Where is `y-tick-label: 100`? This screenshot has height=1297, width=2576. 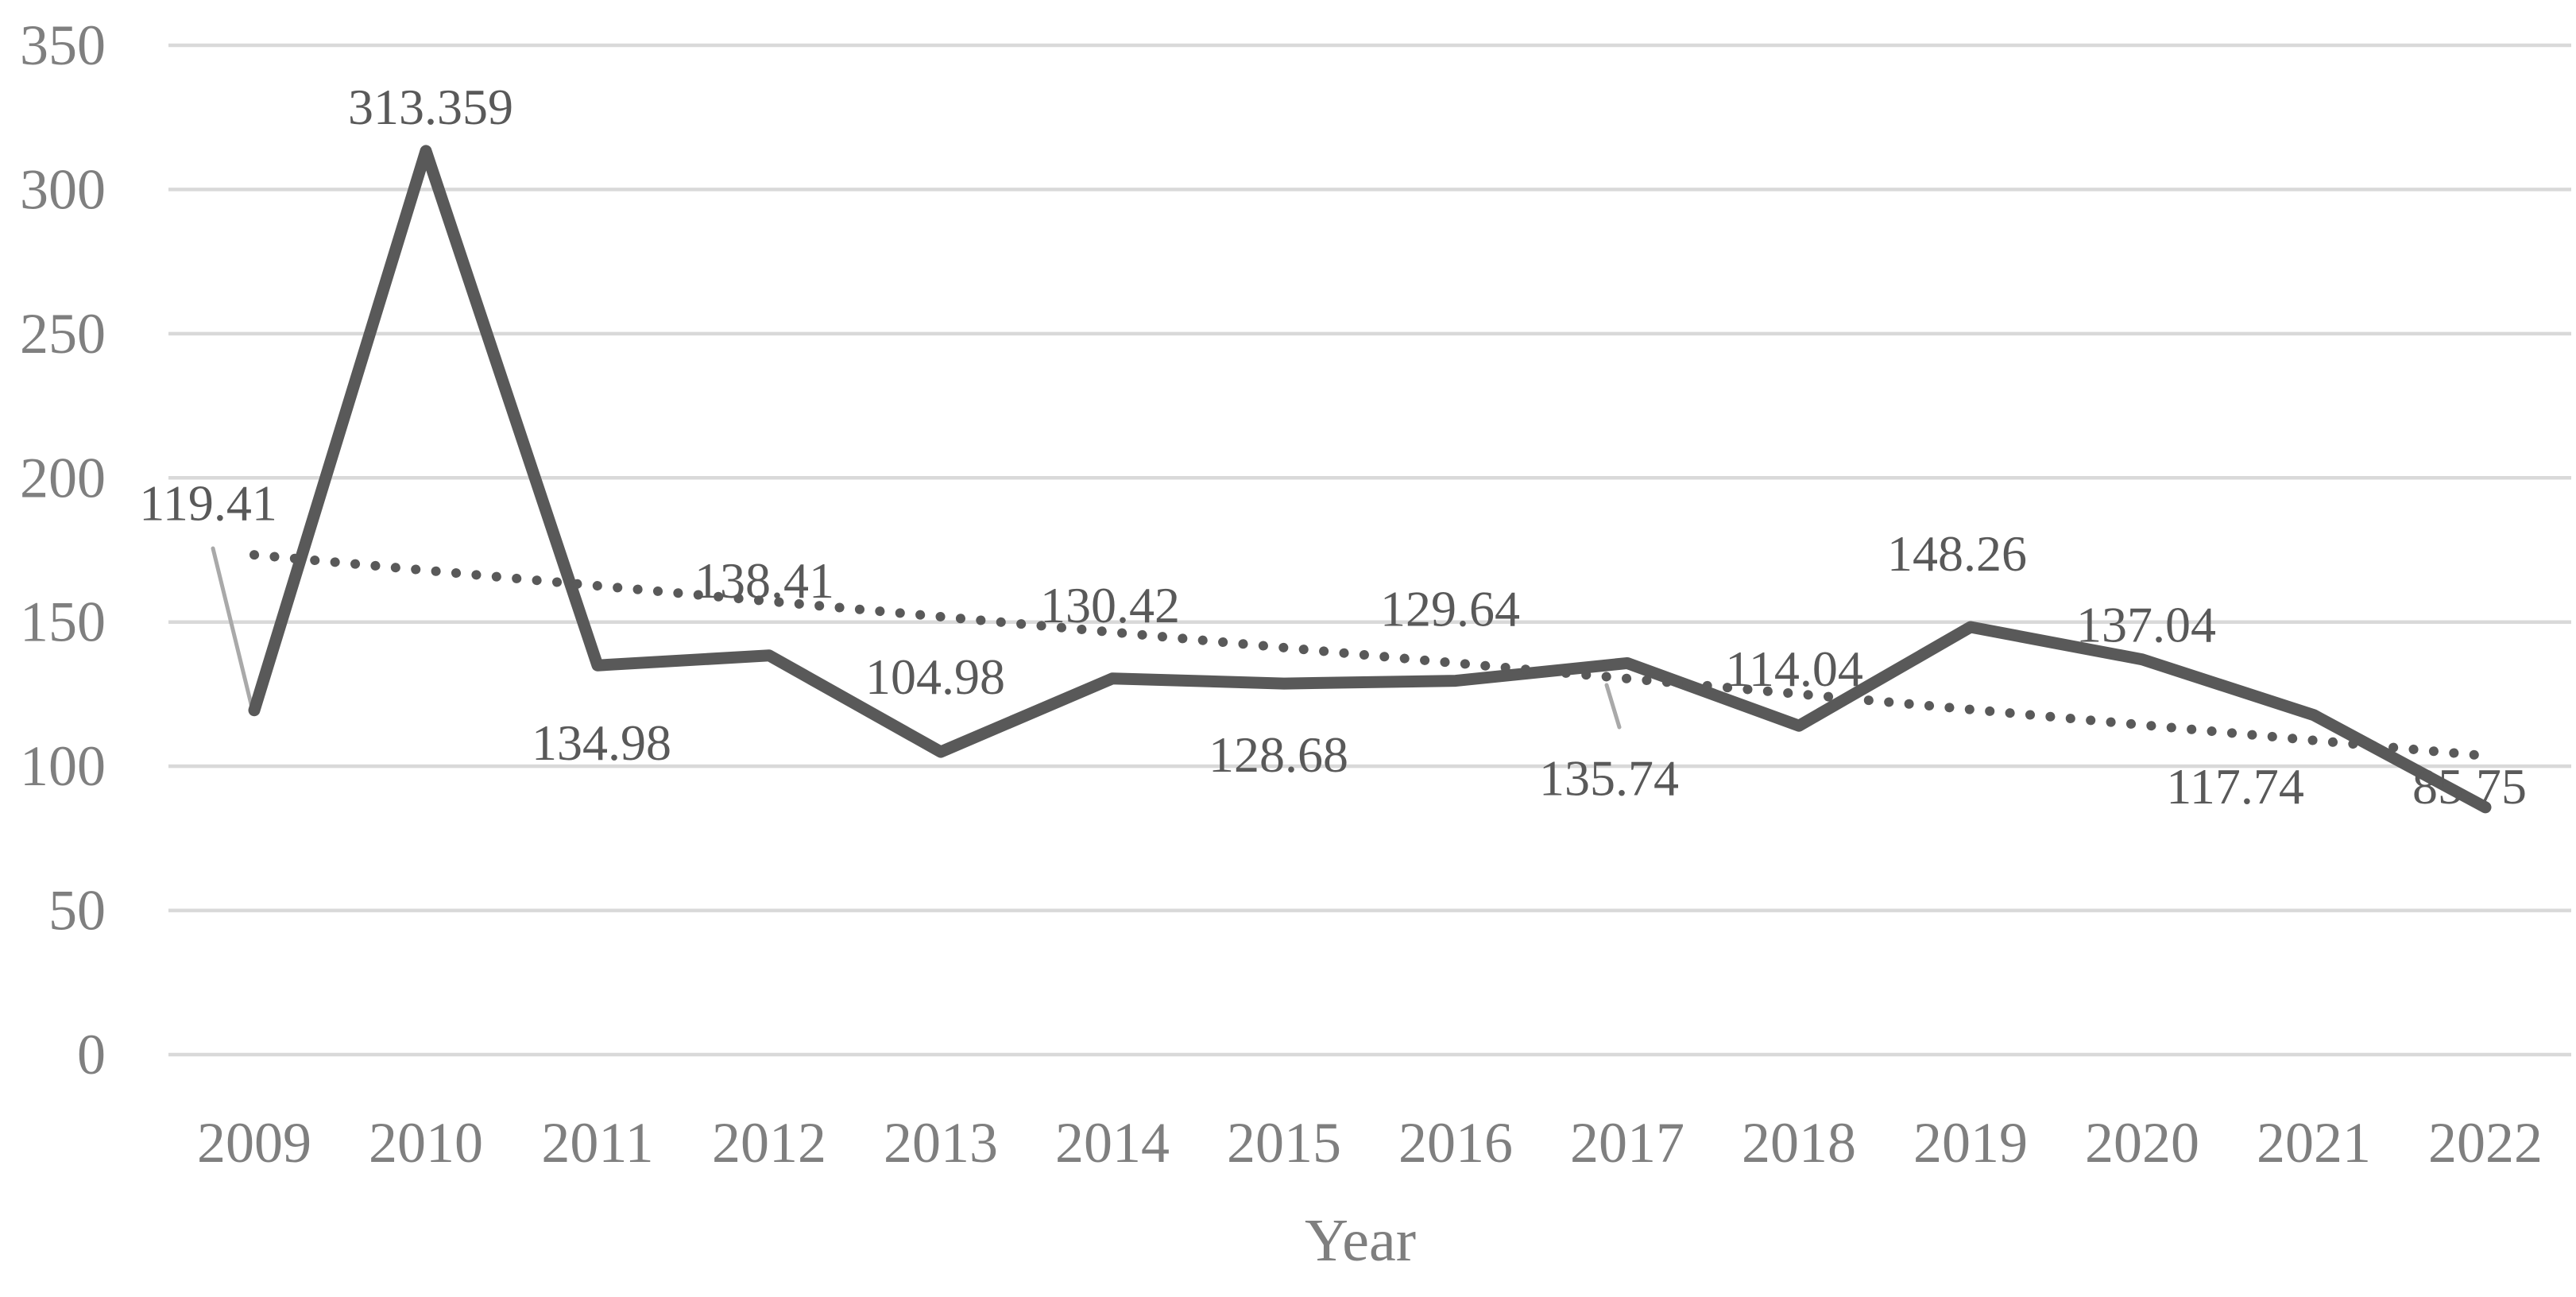
y-tick-label: 100 is located at coordinates (63, 766).